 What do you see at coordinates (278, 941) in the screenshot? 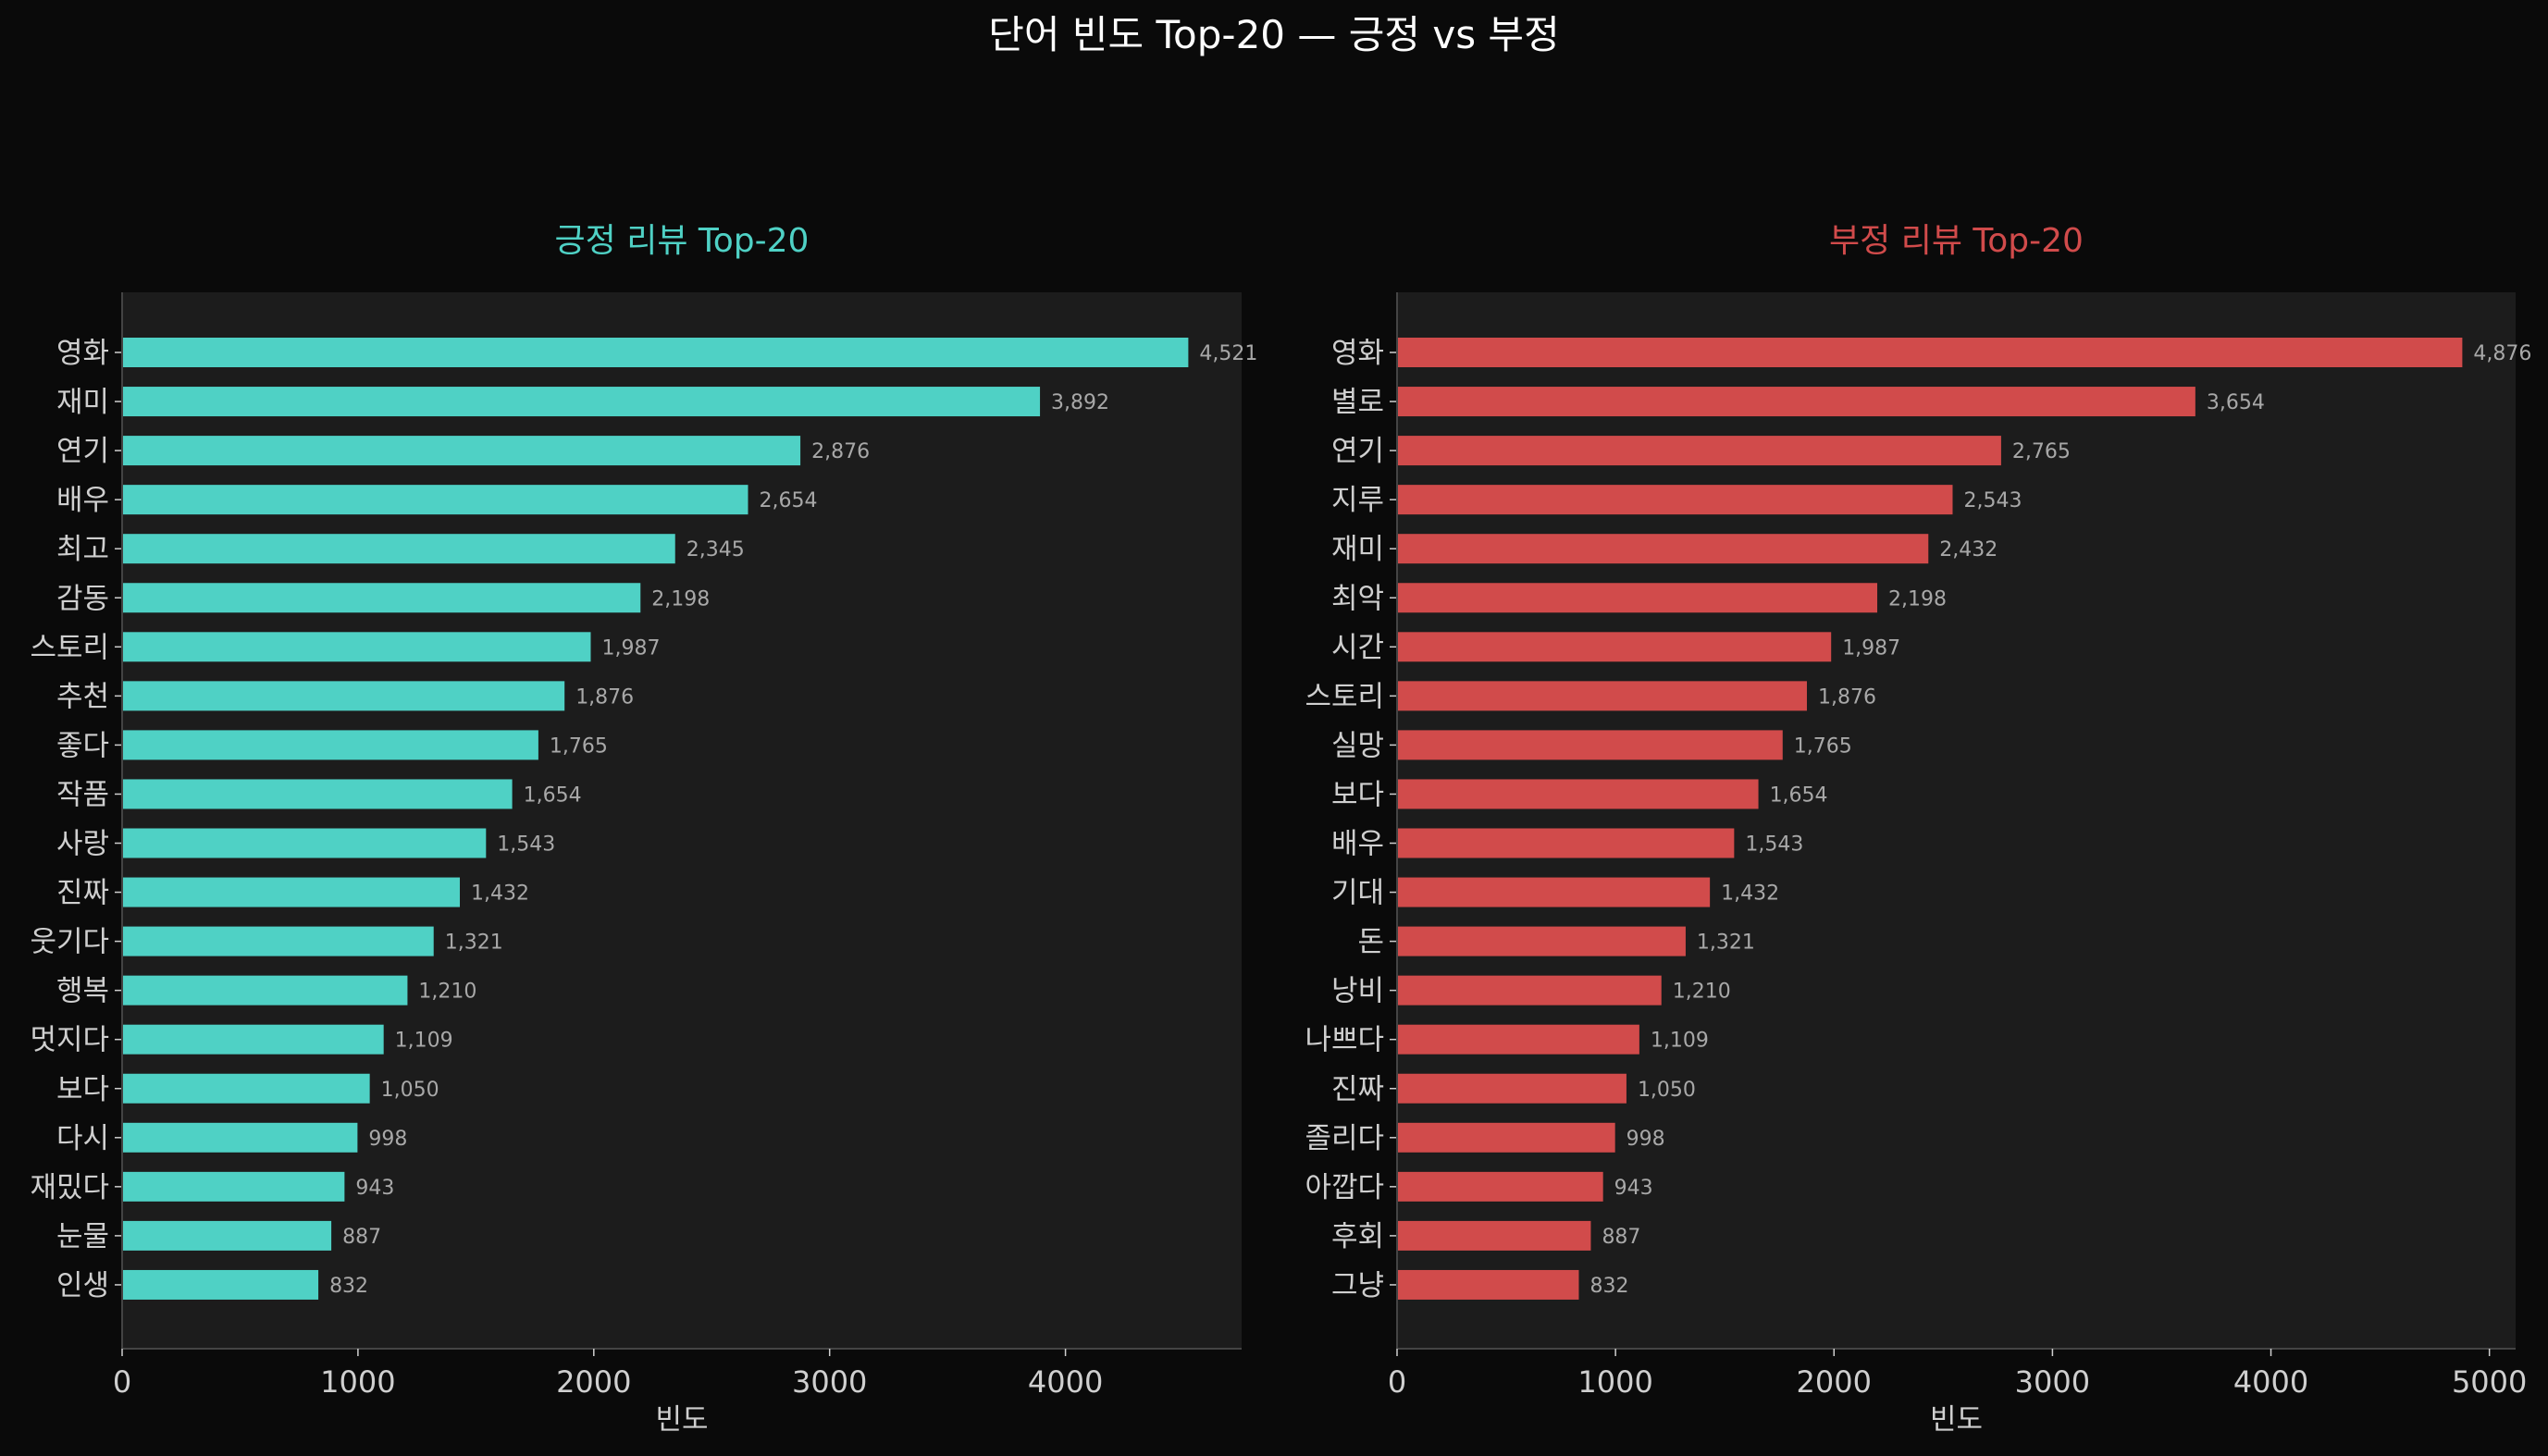
I see `bar-웃기다` at bounding box center [278, 941].